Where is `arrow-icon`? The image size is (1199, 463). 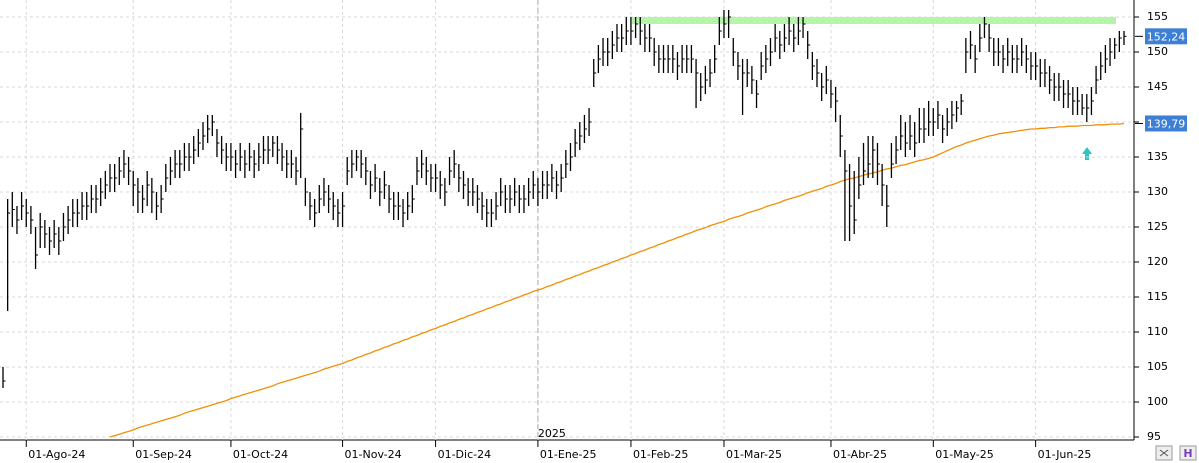
arrow-icon is located at coordinates (1087, 153).